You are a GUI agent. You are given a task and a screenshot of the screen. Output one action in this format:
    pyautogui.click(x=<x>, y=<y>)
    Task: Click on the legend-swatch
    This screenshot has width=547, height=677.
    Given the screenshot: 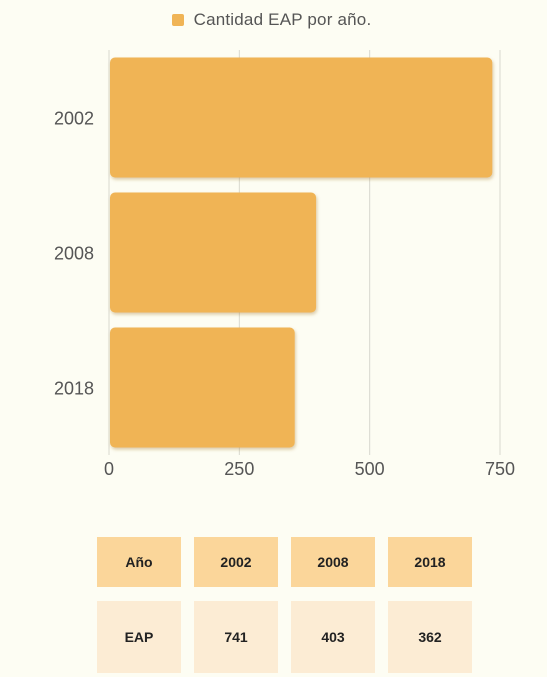 What is the action you would take?
    pyautogui.click(x=177, y=20)
    